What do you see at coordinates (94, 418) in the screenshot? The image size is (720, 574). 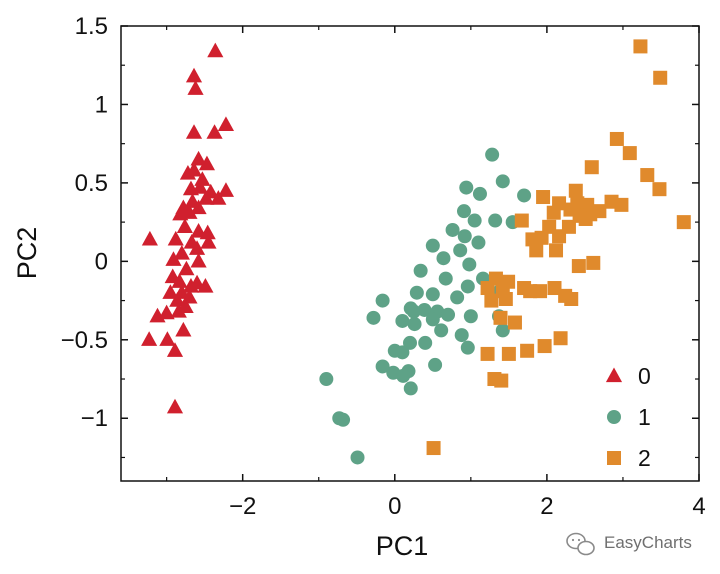 I see `y-tick-label: −1` at bounding box center [94, 418].